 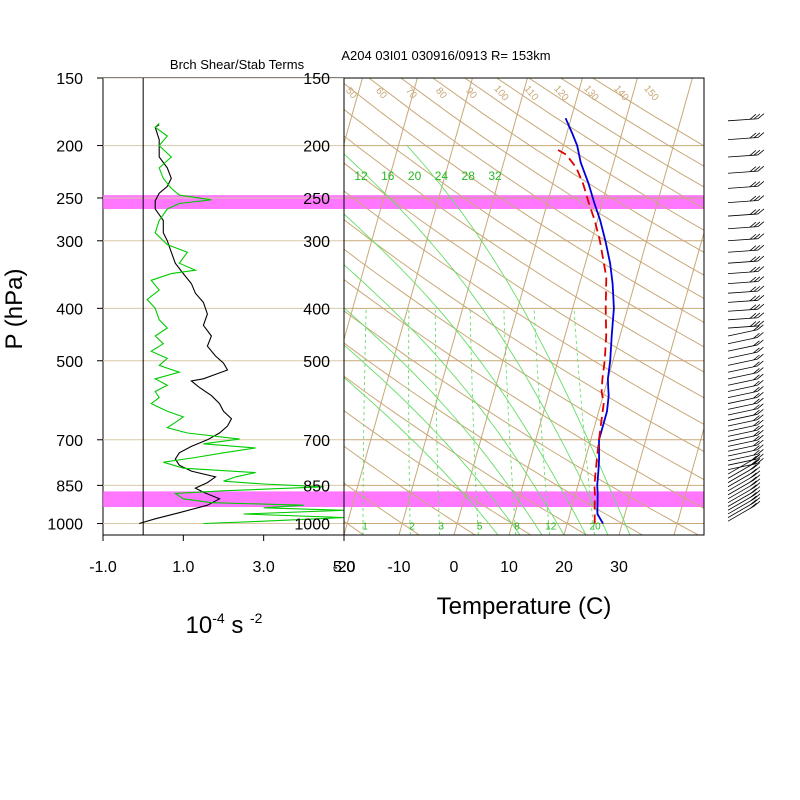 I want to click on x-tick-label: 5.0, so click(x=344, y=567).